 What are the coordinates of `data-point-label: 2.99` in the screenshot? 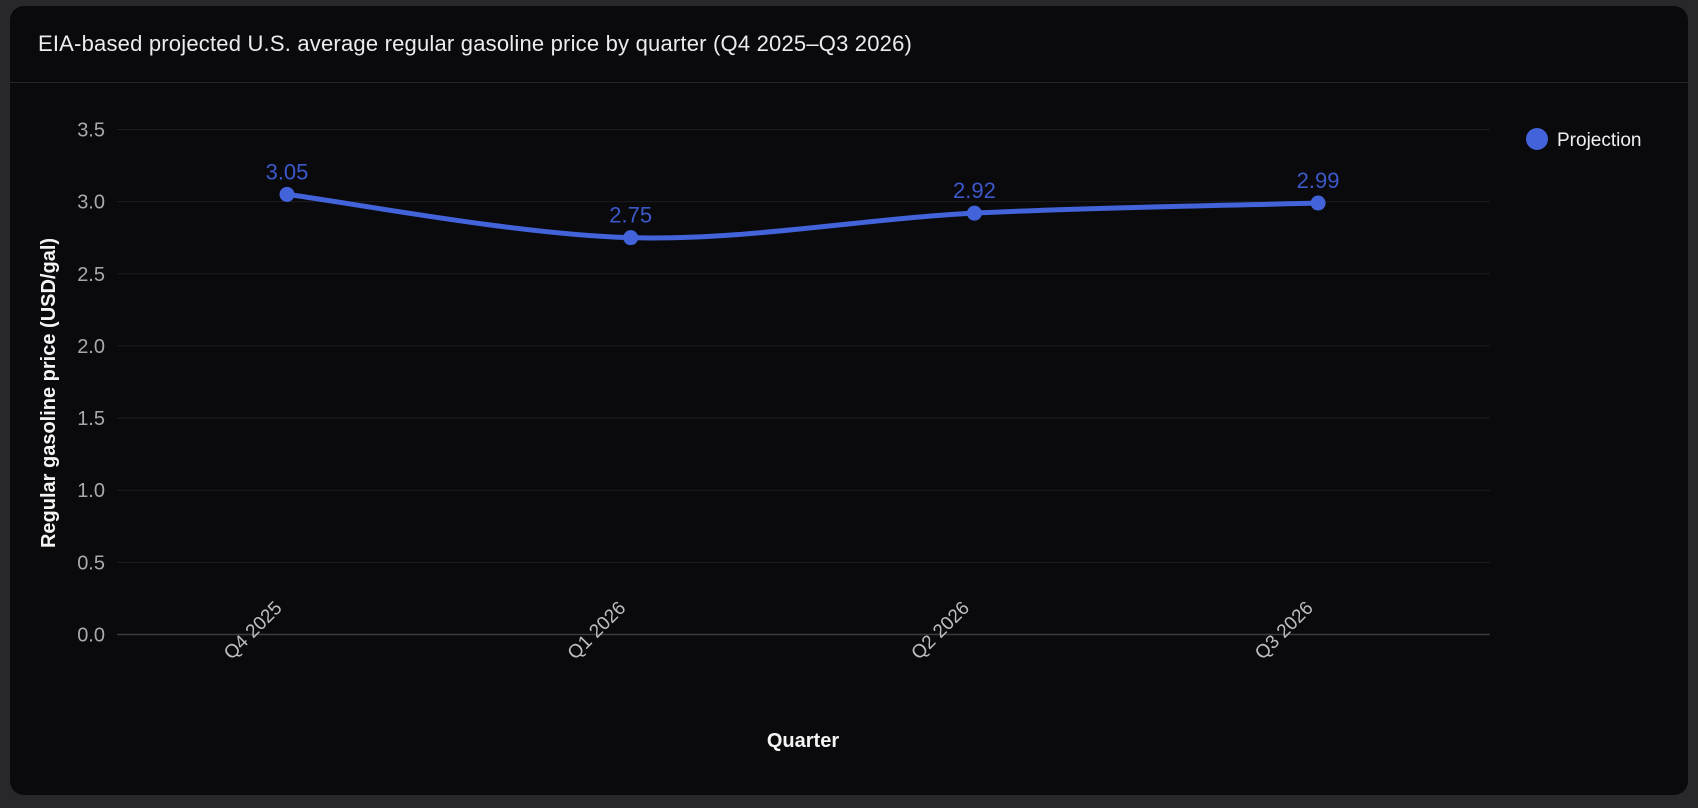 It's located at (1318, 180).